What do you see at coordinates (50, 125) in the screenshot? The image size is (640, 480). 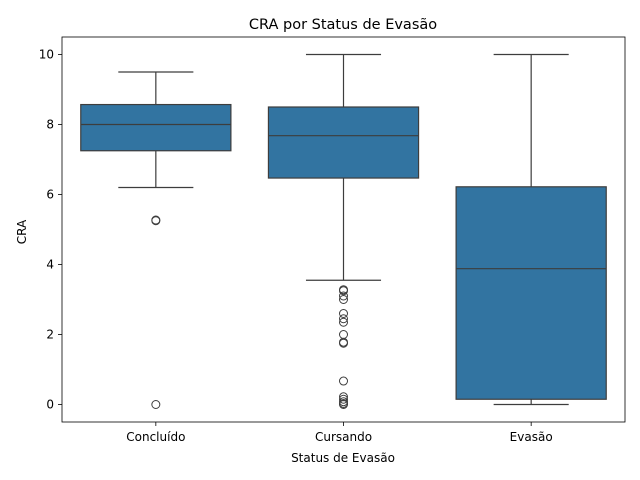 I see `y-tick-label: 8` at bounding box center [50, 125].